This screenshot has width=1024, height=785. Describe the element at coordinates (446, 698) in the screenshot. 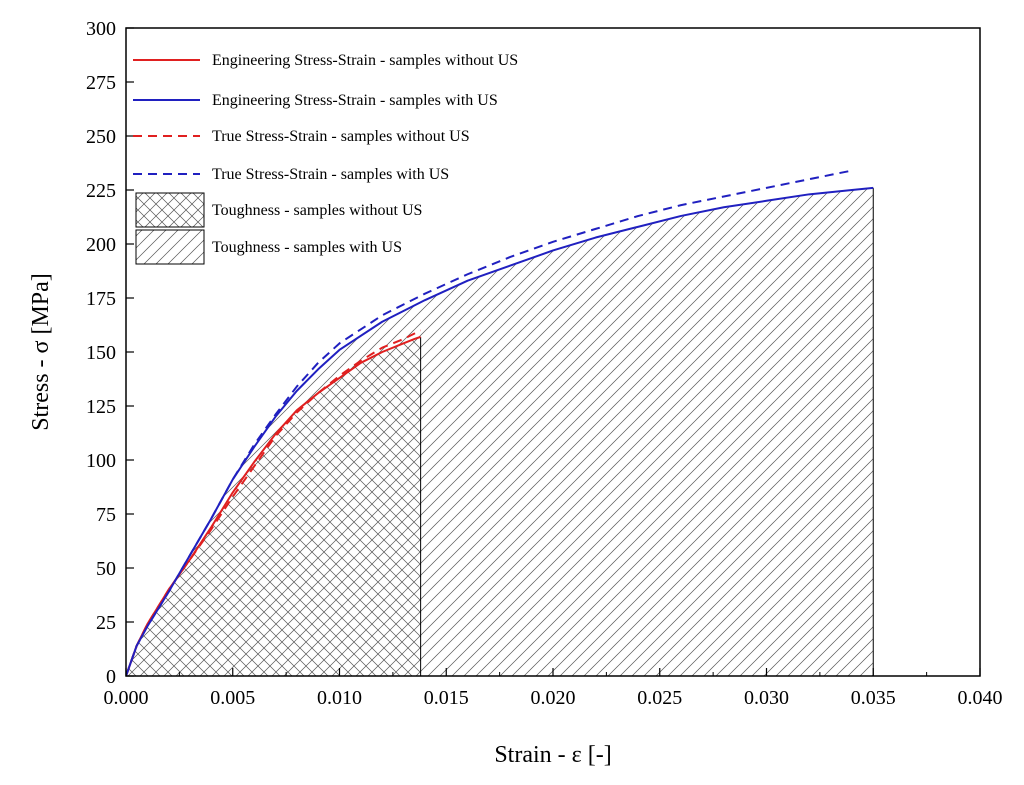

I see `x-tick-label: 0.015` at that location.